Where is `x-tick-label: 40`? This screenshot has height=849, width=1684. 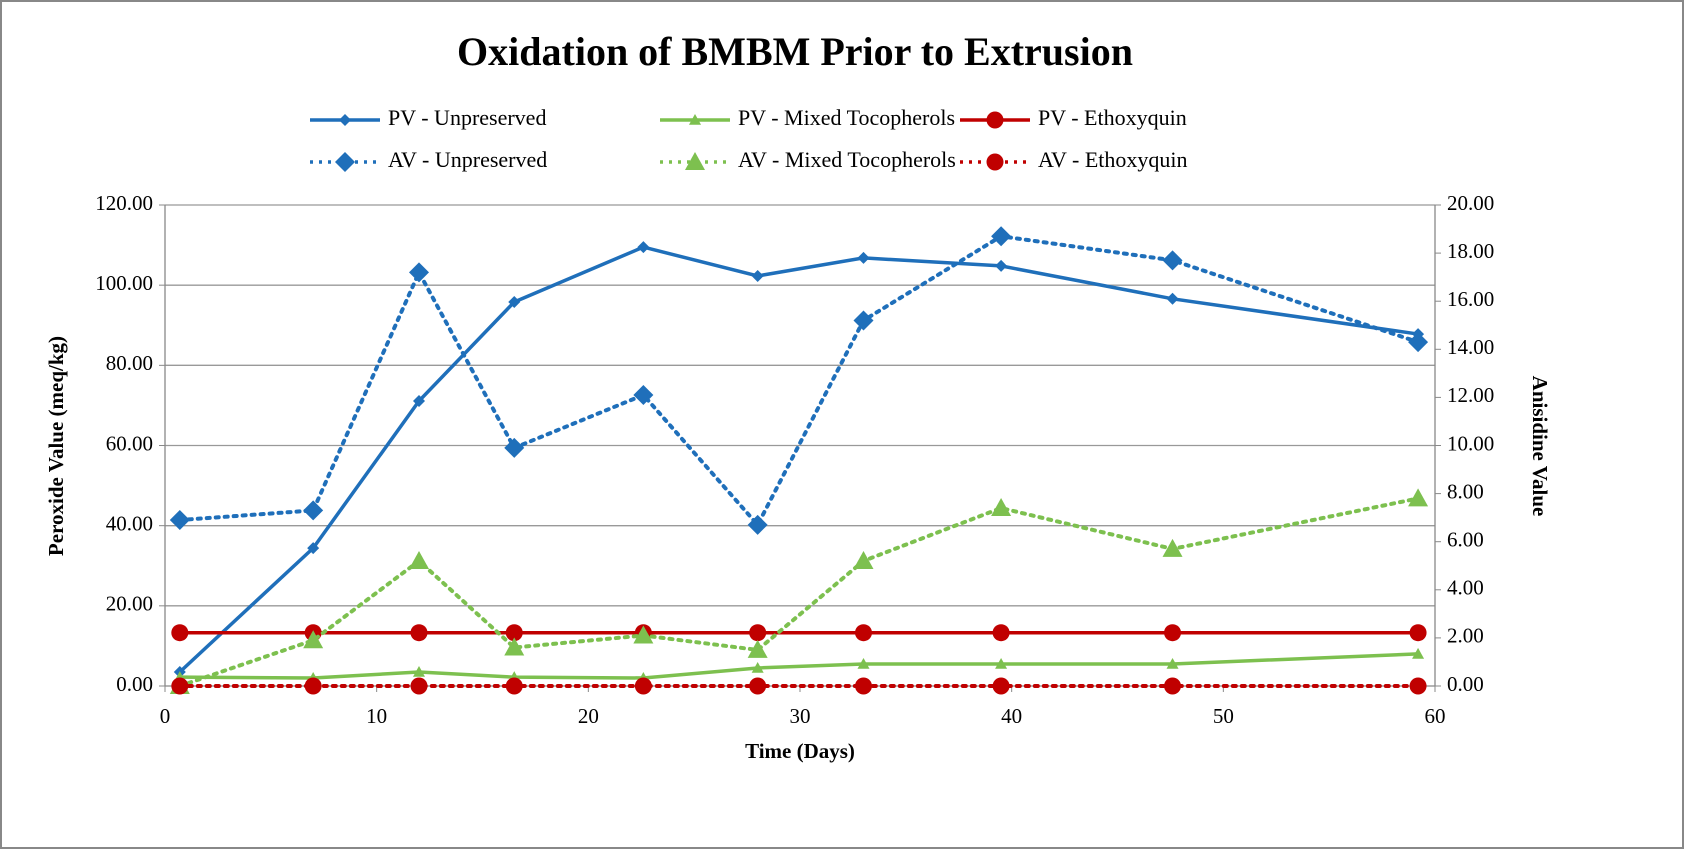
x-tick-label: 40 is located at coordinates (1011, 716).